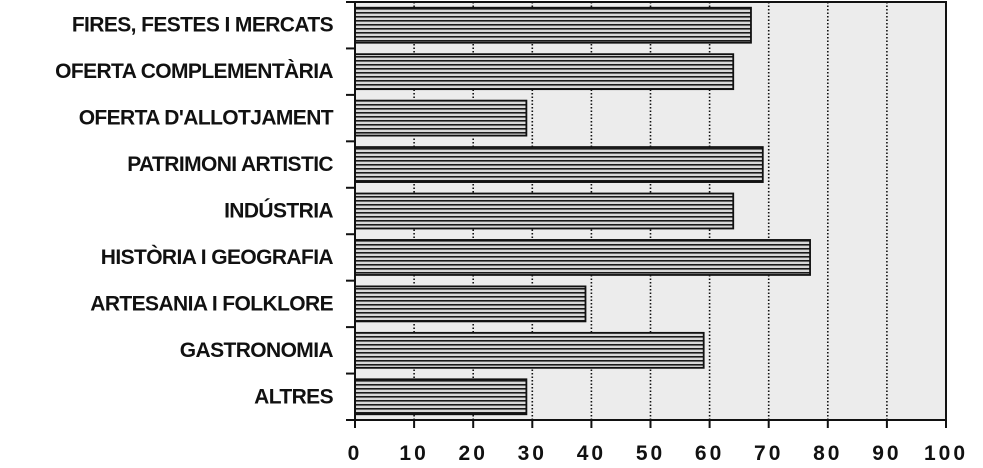 The image size is (983, 468). I want to click on category-label: FIRES, FESTES I MERCATS, so click(203, 25).